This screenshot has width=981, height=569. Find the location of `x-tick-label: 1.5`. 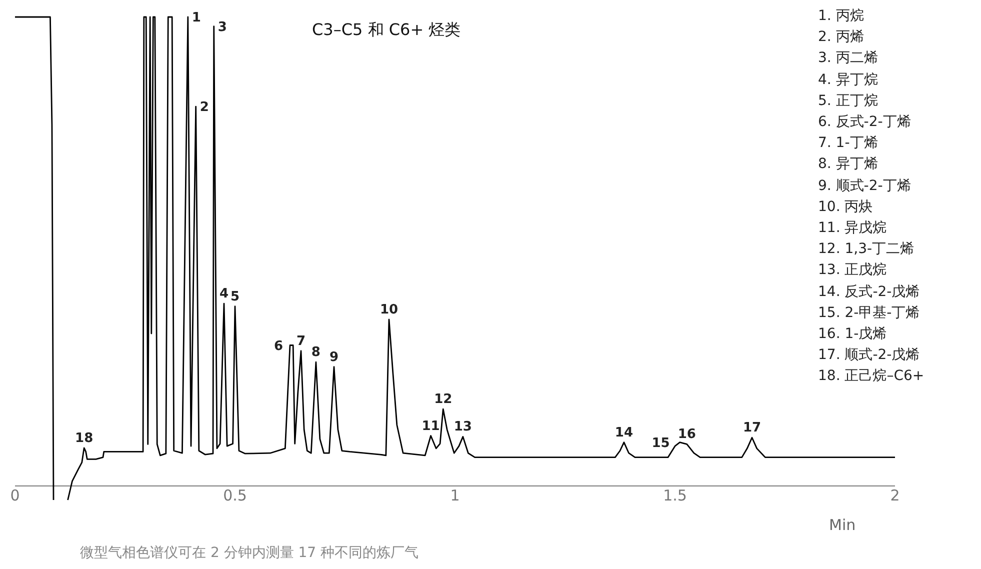

x-tick-label: 1.5 is located at coordinates (675, 495).